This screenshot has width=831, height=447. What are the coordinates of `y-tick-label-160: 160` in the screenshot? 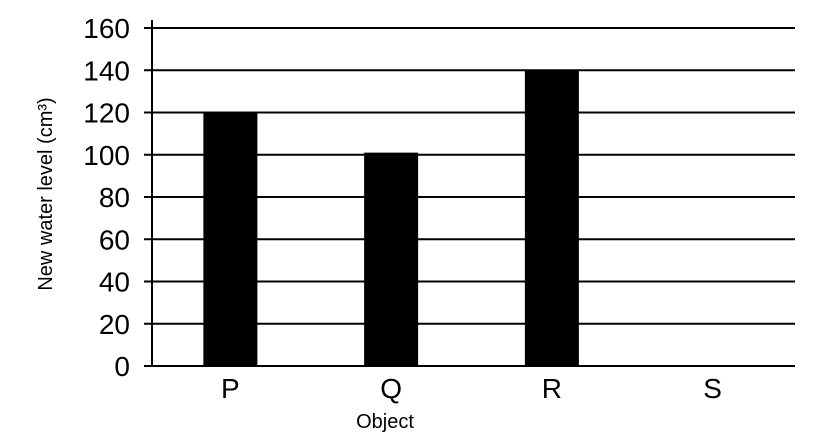 It's located at (106, 28).